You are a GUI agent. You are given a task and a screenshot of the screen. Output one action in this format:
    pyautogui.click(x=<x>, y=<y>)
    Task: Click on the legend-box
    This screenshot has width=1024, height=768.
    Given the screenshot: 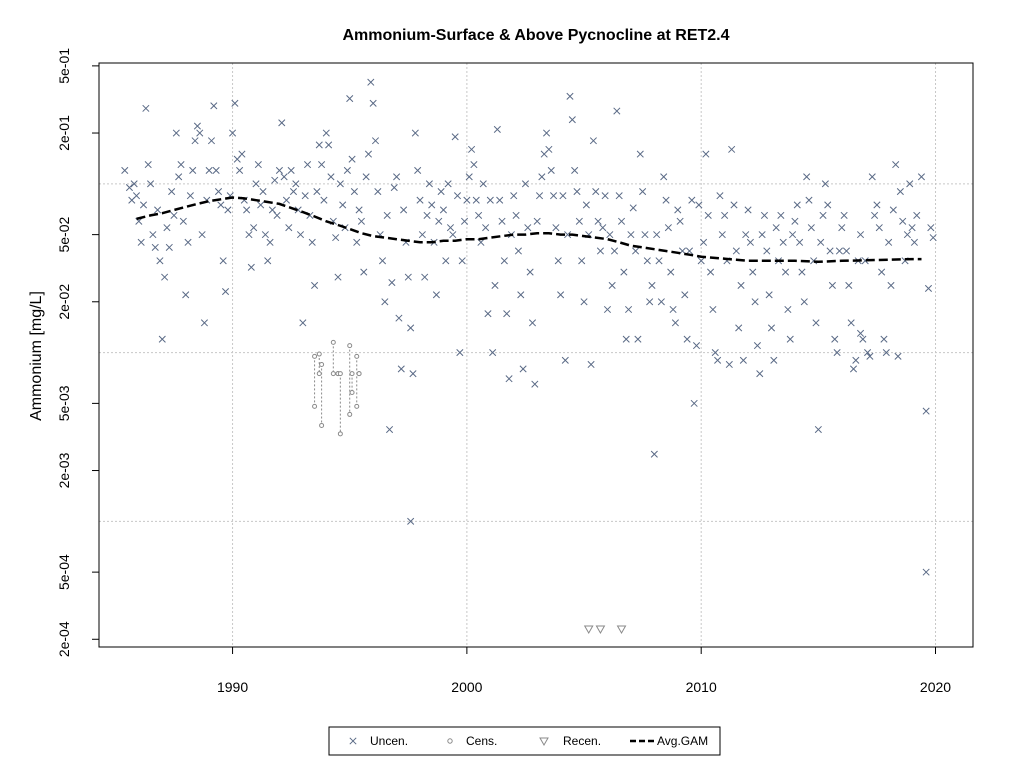 What is the action you would take?
    pyautogui.click(x=524, y=741)
    